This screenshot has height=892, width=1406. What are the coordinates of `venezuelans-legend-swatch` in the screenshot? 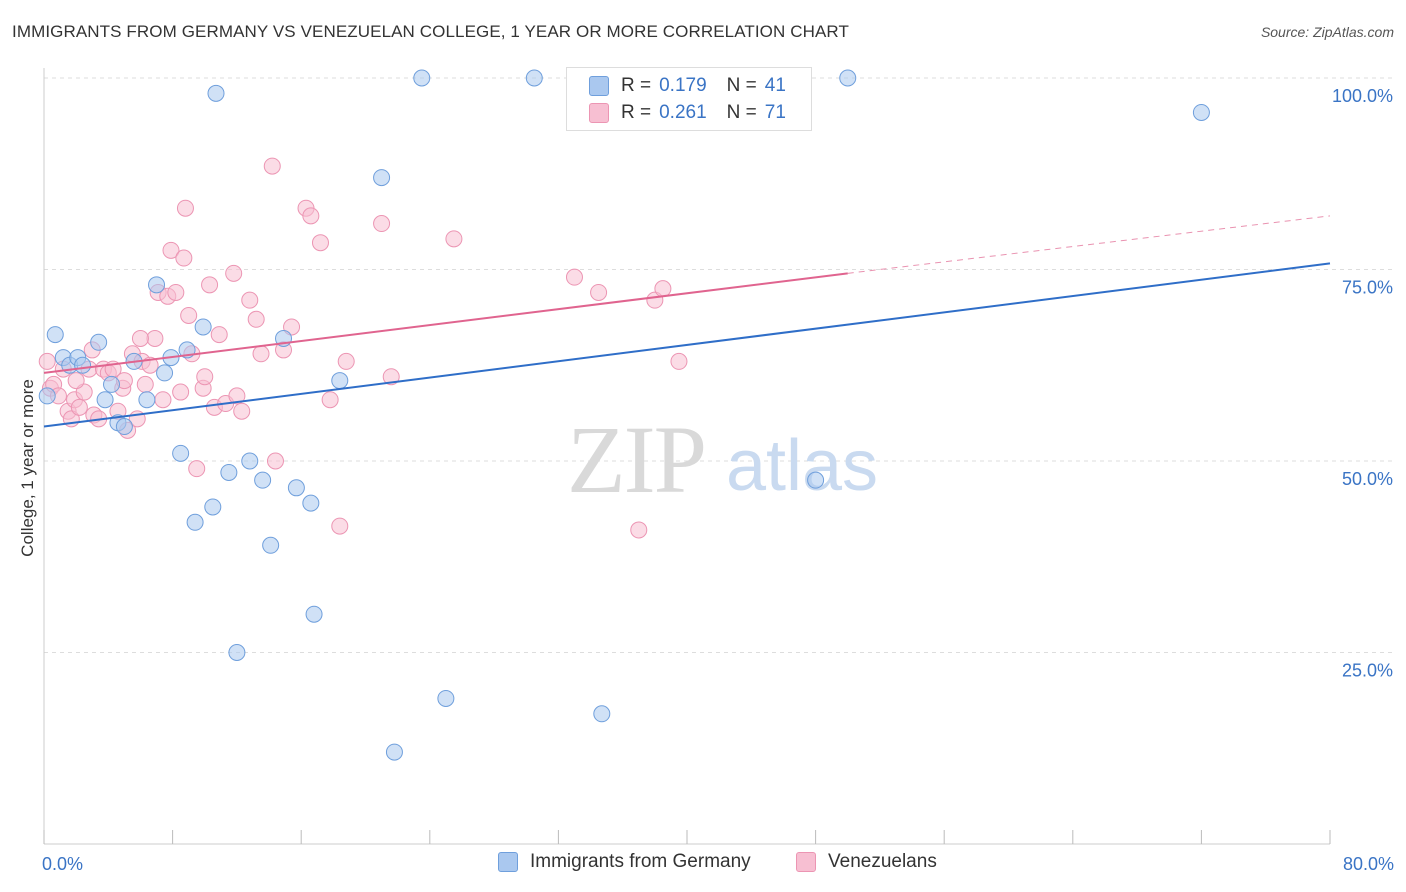 It's located at (806, 862).